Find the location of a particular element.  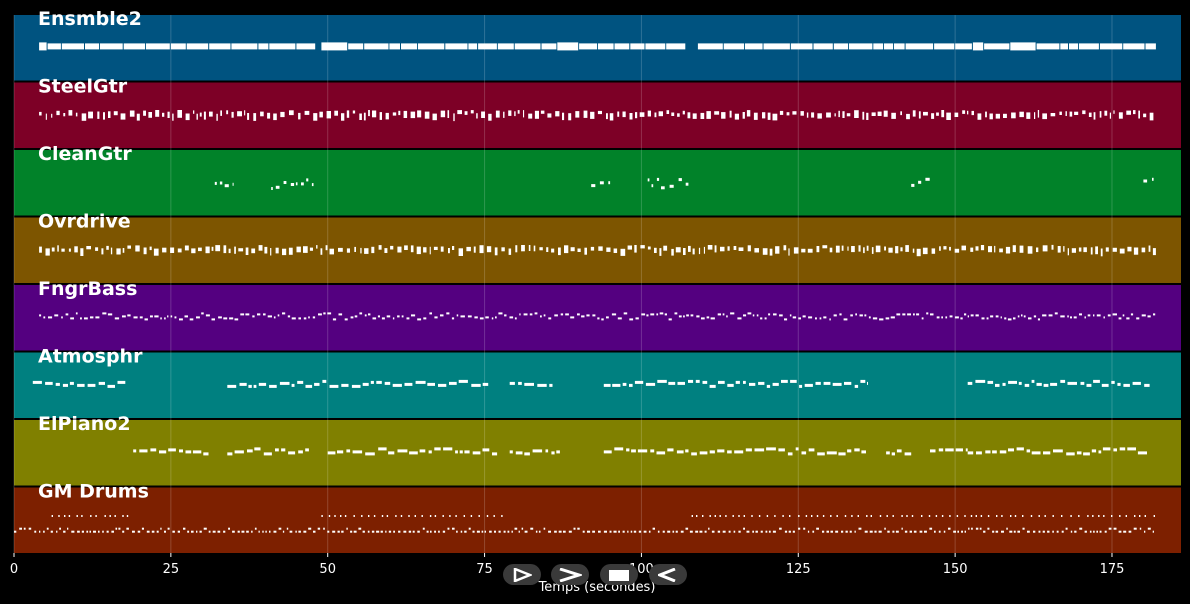

play-button is located at coordinates (522, 574).